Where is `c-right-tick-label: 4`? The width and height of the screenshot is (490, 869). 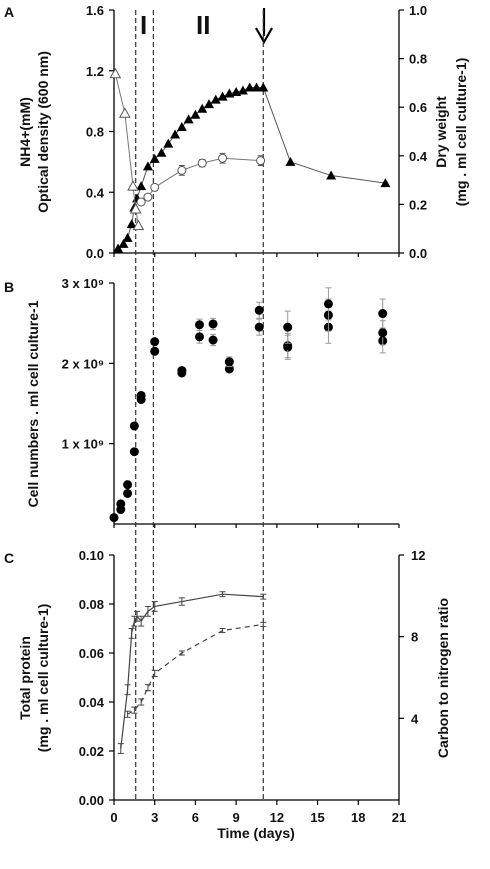 c-right-tick-label: 4 is located at coordinates (415, 718).